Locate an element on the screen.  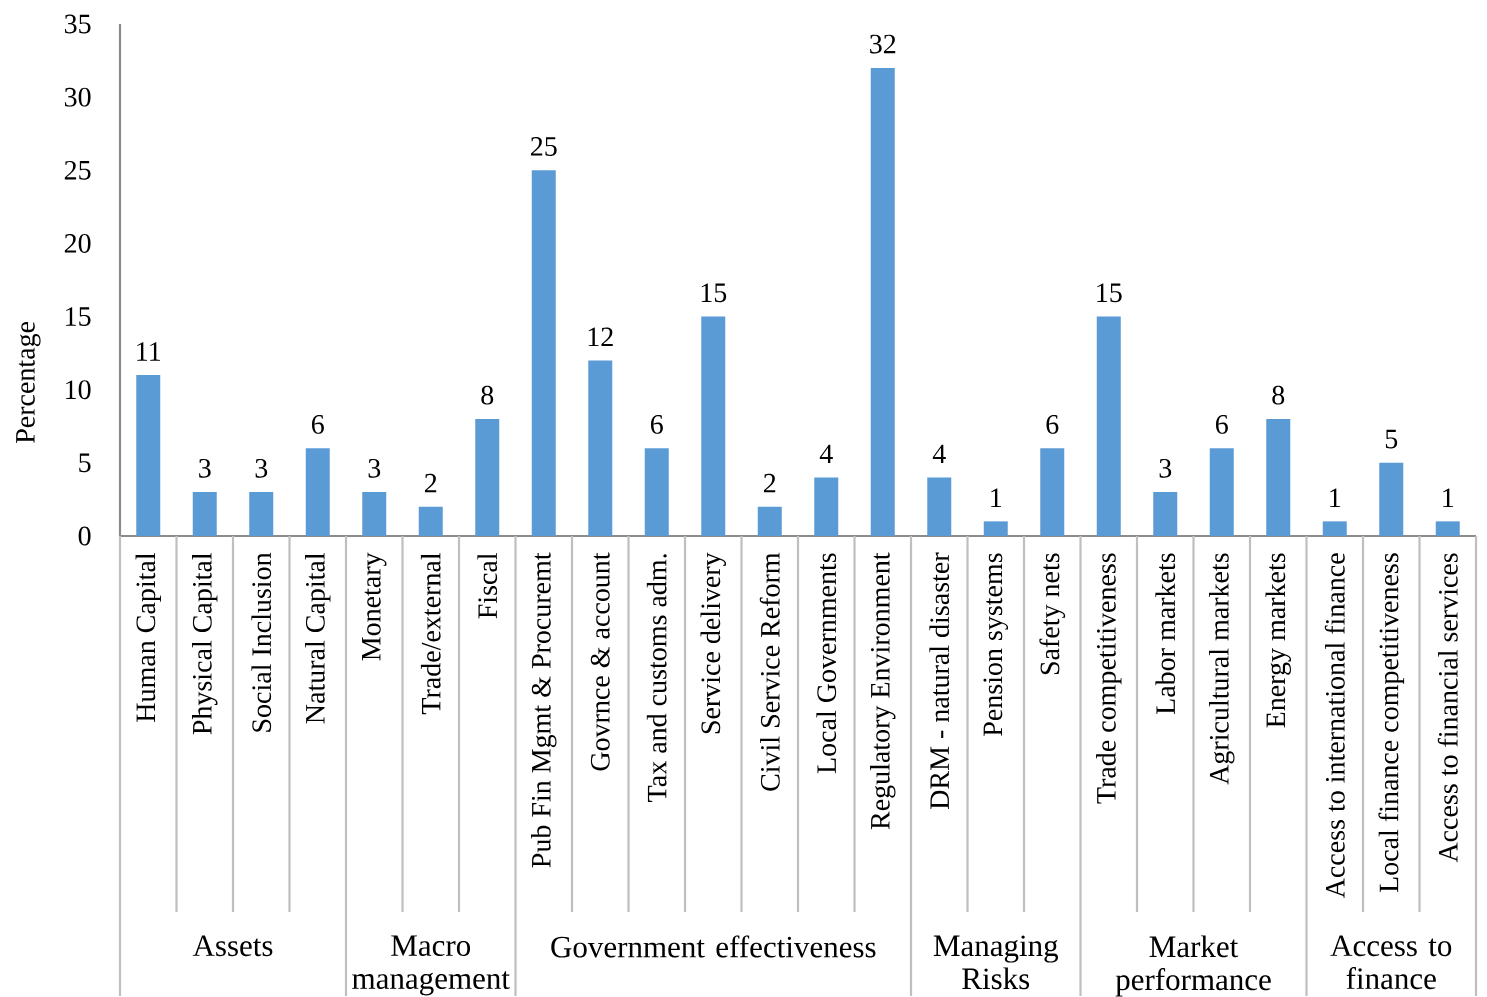
x-tick-label: Tax and customs adm. is located at coordinates (656, 678).